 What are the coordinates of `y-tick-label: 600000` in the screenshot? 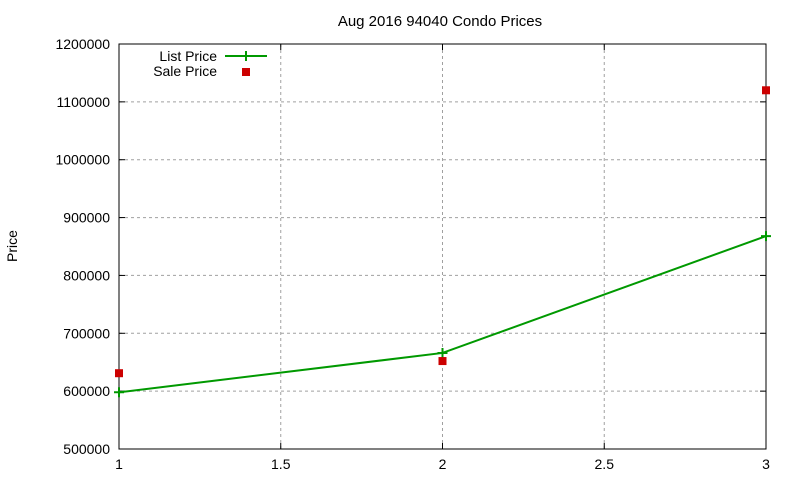 It's located at (86, 391).